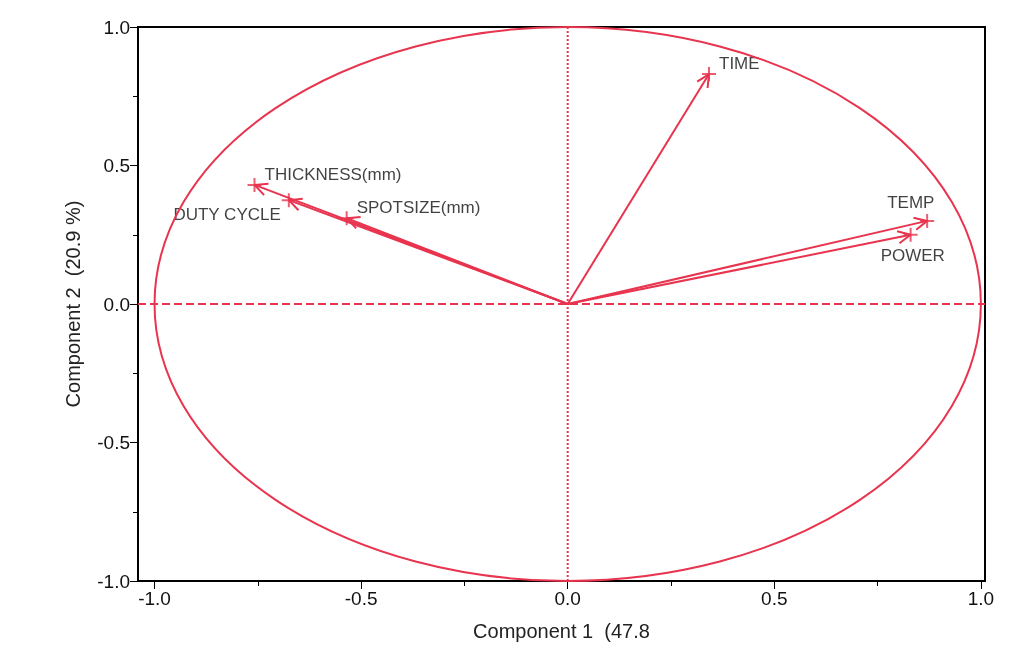 This screenshot has height=671, width=1014. What do you see at coordinates (981, 598) in the screenshot?
I see `x-tick-label: 1.0` at bounding box center [981, 598].